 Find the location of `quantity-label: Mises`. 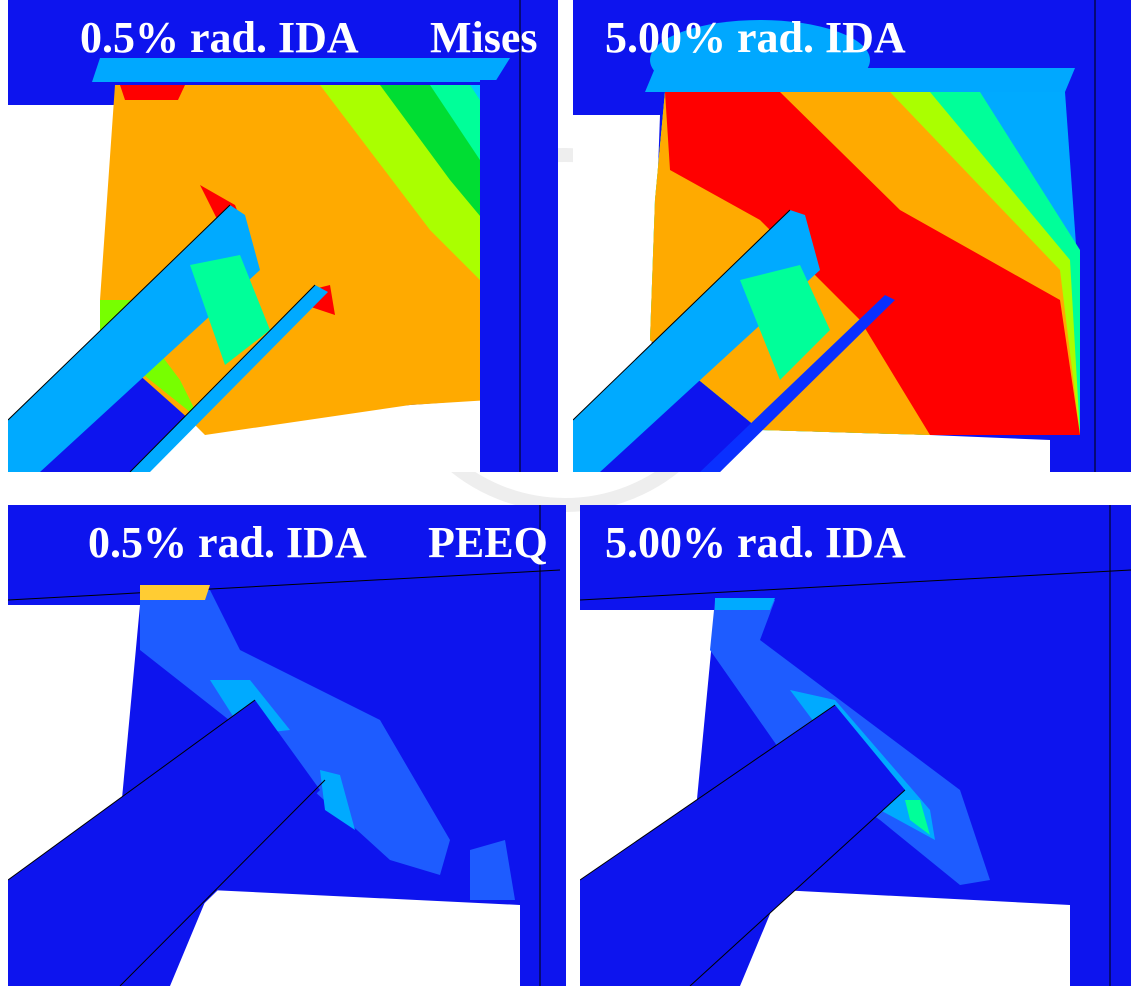

quantity-label: Mises is located at coordinates (484, 37).